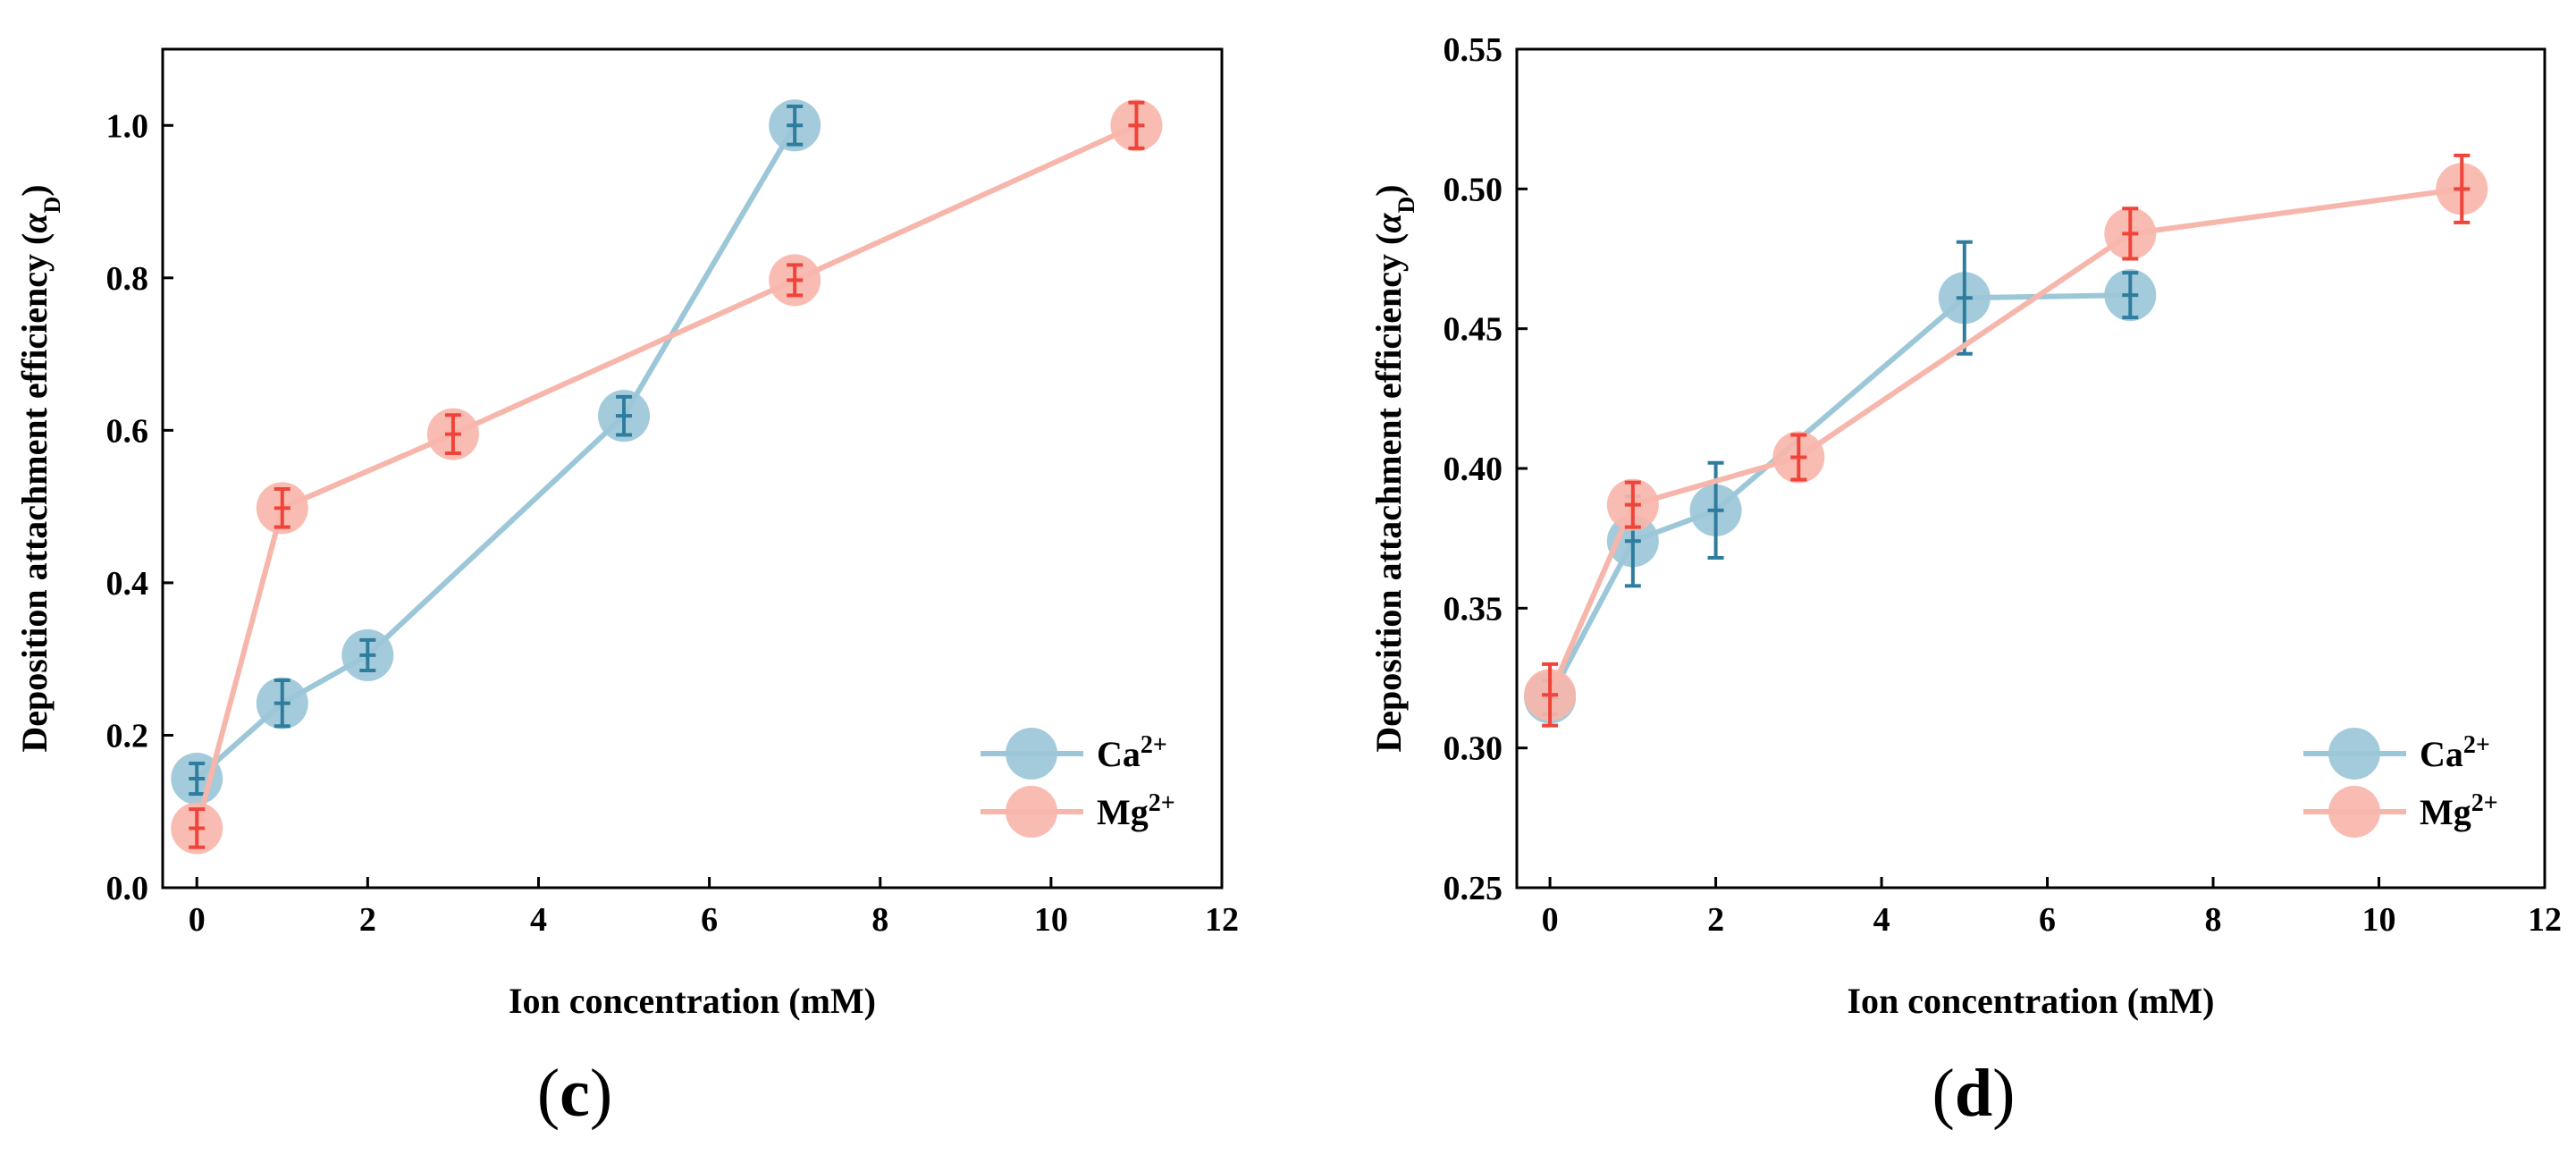 The image size is (2576, 1172). What do you see at coordinates (128, 736) in the screenshot?
I see `y-tick-label: 0.2` at bounding box center [128, 736].